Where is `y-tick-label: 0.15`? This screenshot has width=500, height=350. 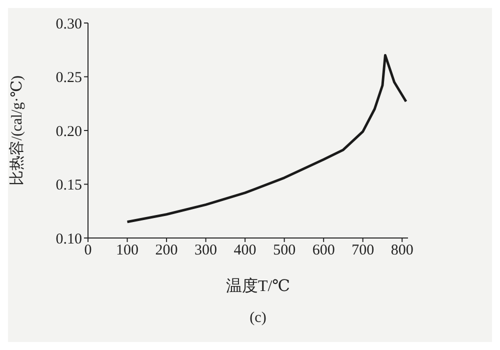 y-tick-label: 0.15 is located at coordinates (69, 186).